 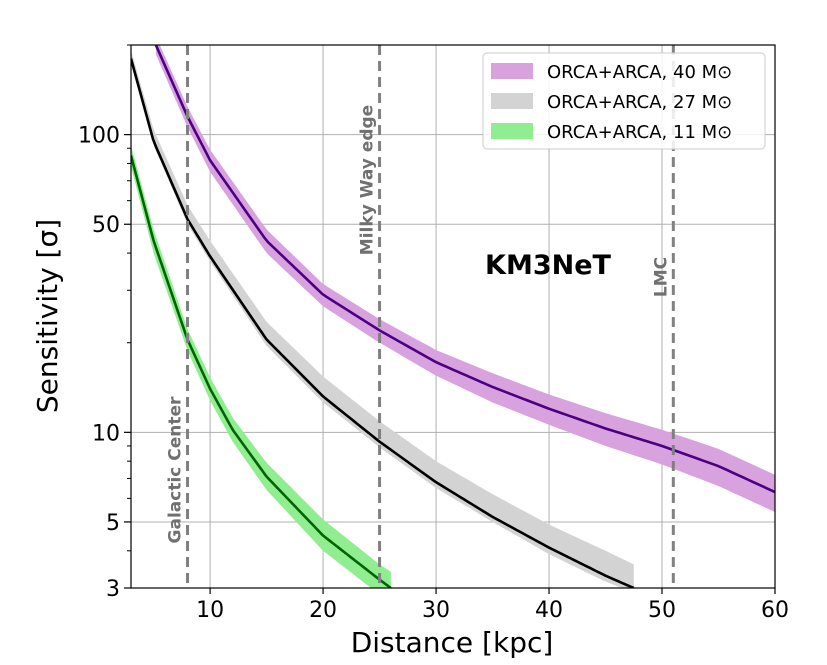 What do you see at coordinates (639, 72) in the screenshot?
I see `legend-label: ORCA+ARCA, 40 M⊙` at bounding box center [639, 72].